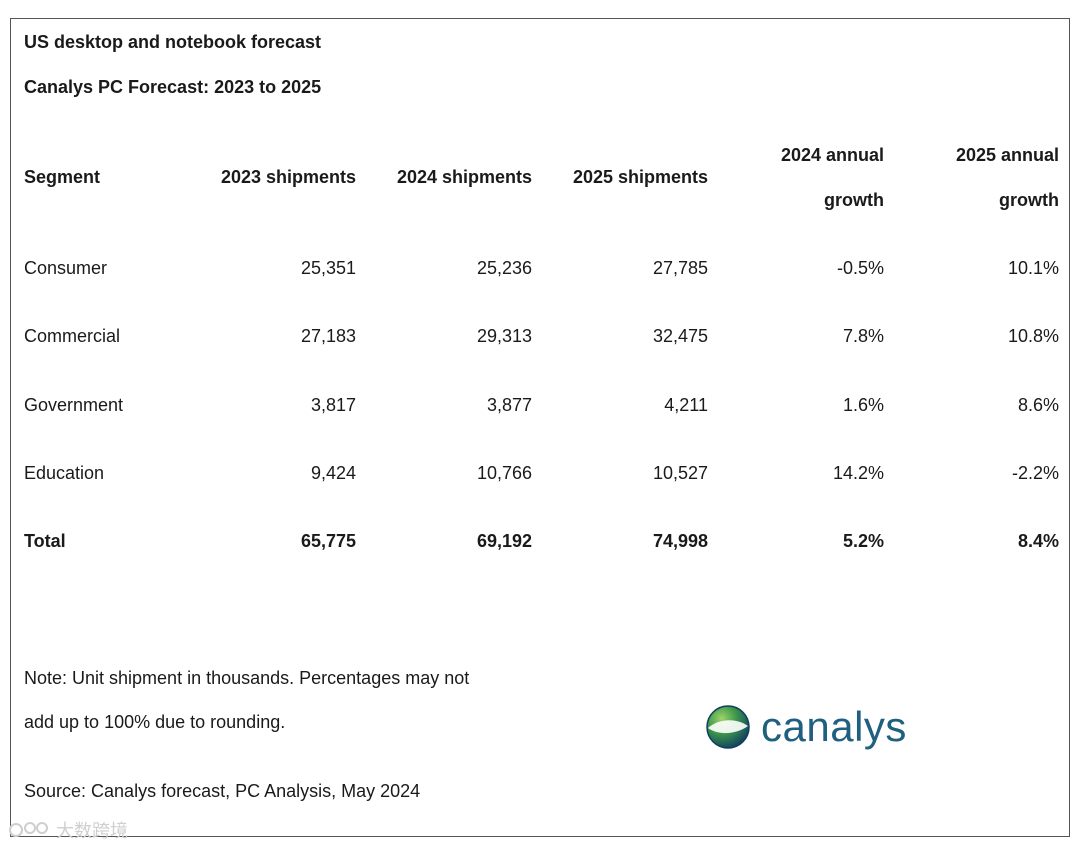  I want to click on watermark-text: 大数跨境, so click(92, 831).